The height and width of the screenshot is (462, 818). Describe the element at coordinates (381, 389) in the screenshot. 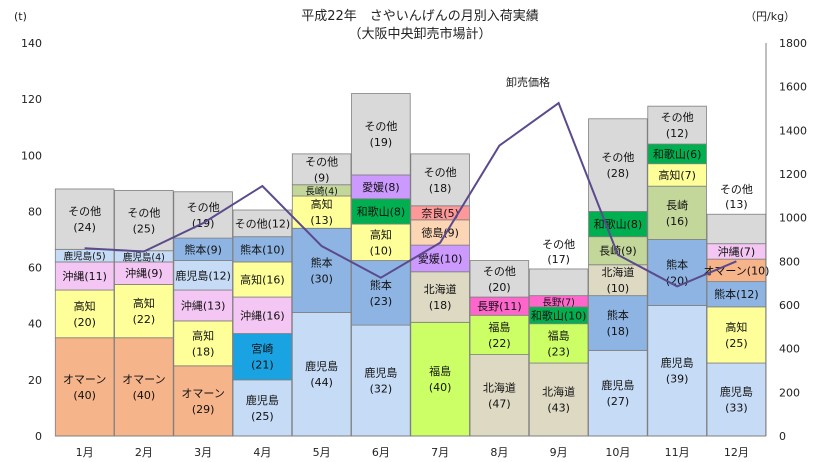

I see `segment-label: (32)` at that location.